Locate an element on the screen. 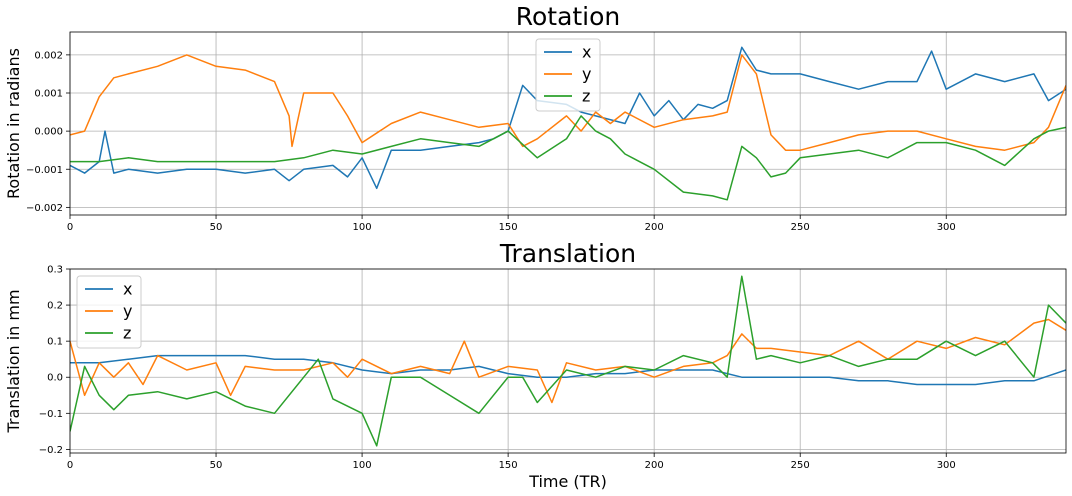  y-tick-label: −0.002 is located at coordinates (44, 208).